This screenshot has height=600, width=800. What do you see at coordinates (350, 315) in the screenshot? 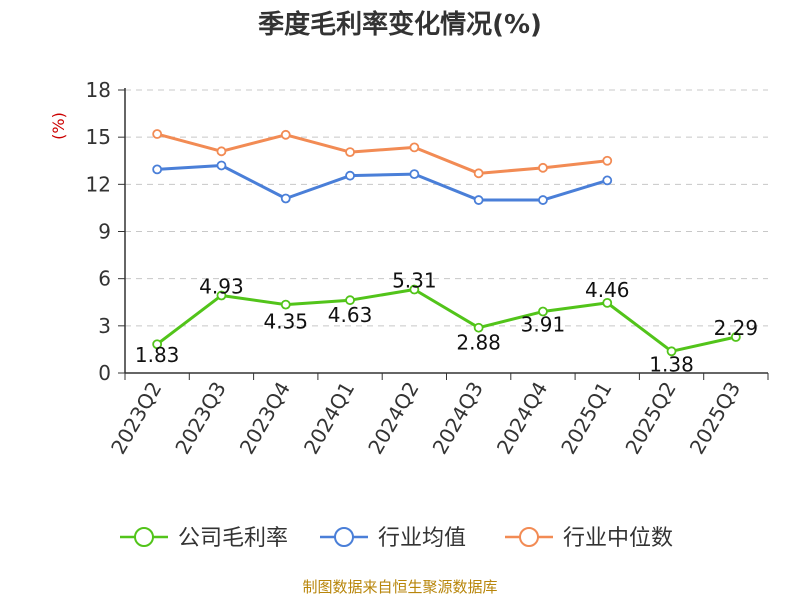
I see `data-label: 4.63` at bounding box center [350, 315].